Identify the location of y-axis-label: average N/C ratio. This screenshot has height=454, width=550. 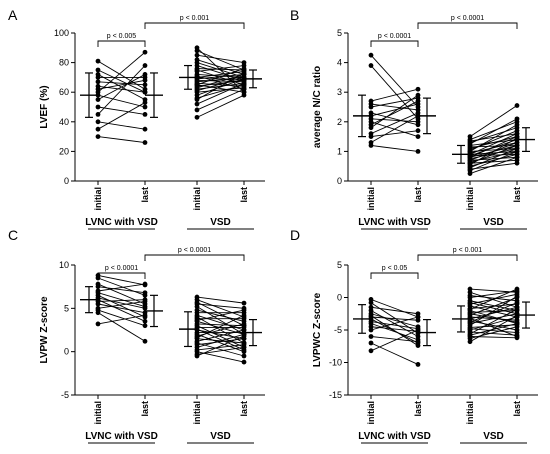
(317, 107).